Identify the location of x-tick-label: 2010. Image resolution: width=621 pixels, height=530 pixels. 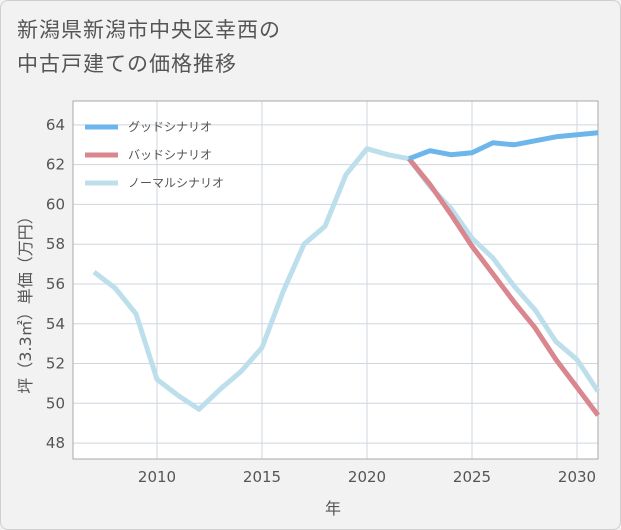
(157, 477).